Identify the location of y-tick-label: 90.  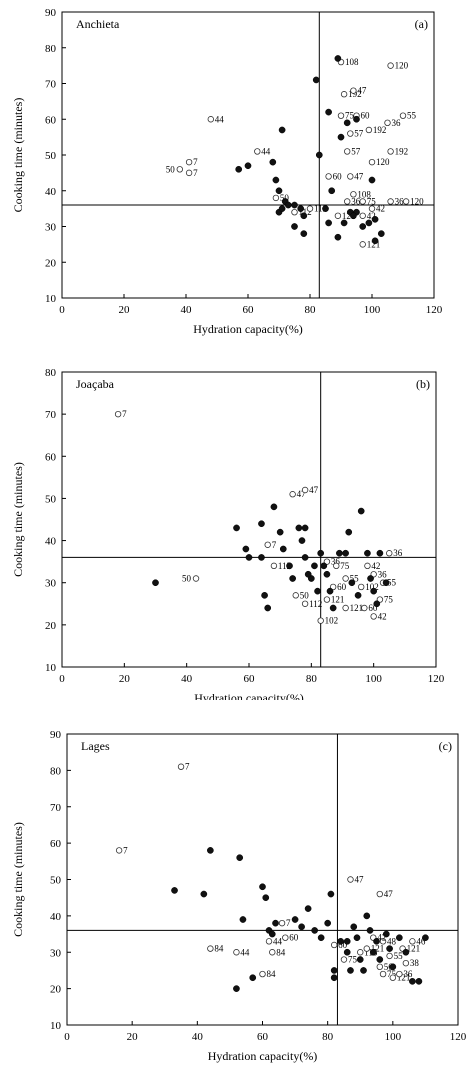
(51, 13).